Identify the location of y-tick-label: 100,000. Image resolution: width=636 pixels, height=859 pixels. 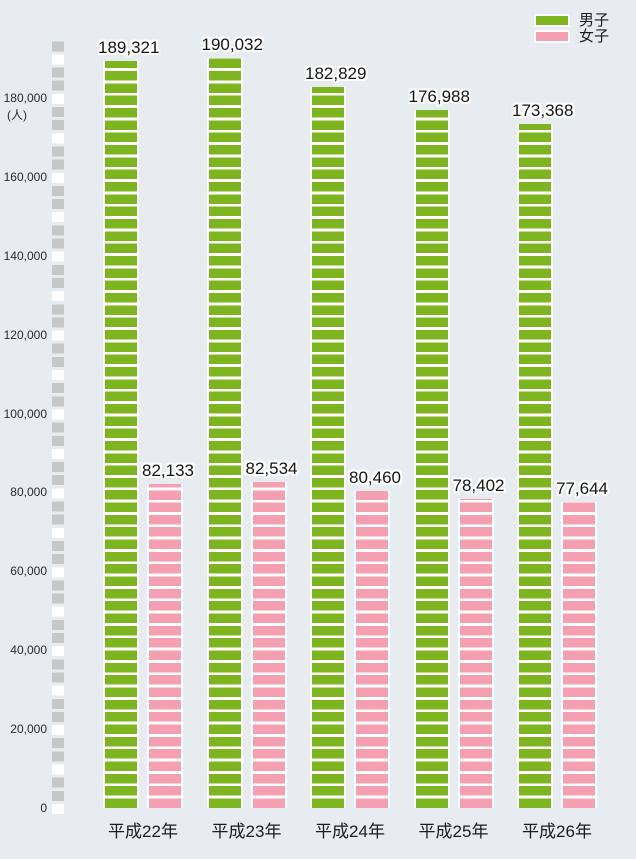
(25, 413).